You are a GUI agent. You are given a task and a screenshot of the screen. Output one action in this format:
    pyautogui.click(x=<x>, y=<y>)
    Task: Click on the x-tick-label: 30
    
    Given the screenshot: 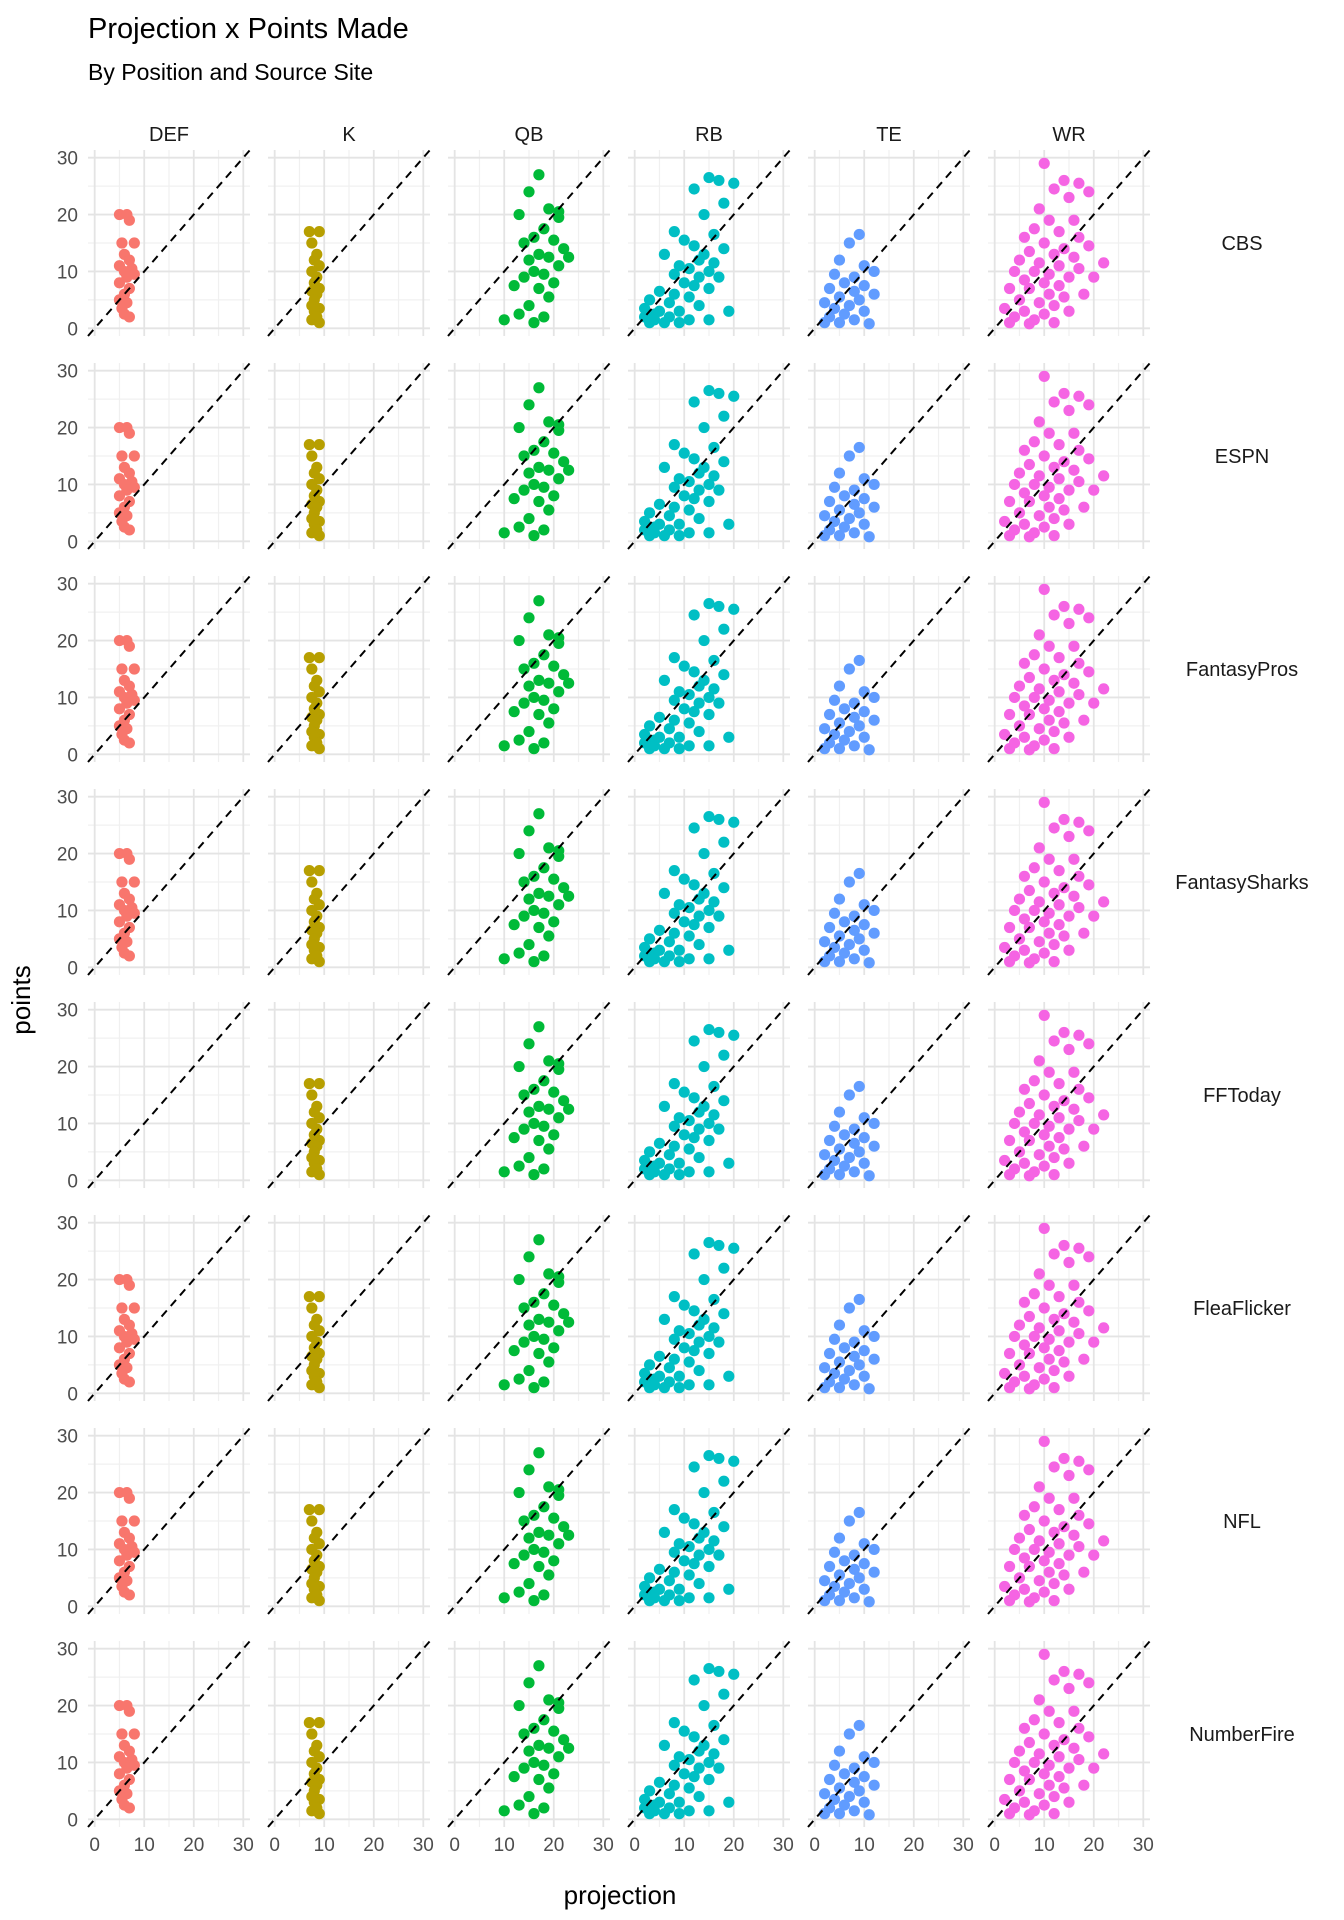 What is the action you would take?
    pyautogui.click(x=963, y=1845)
    